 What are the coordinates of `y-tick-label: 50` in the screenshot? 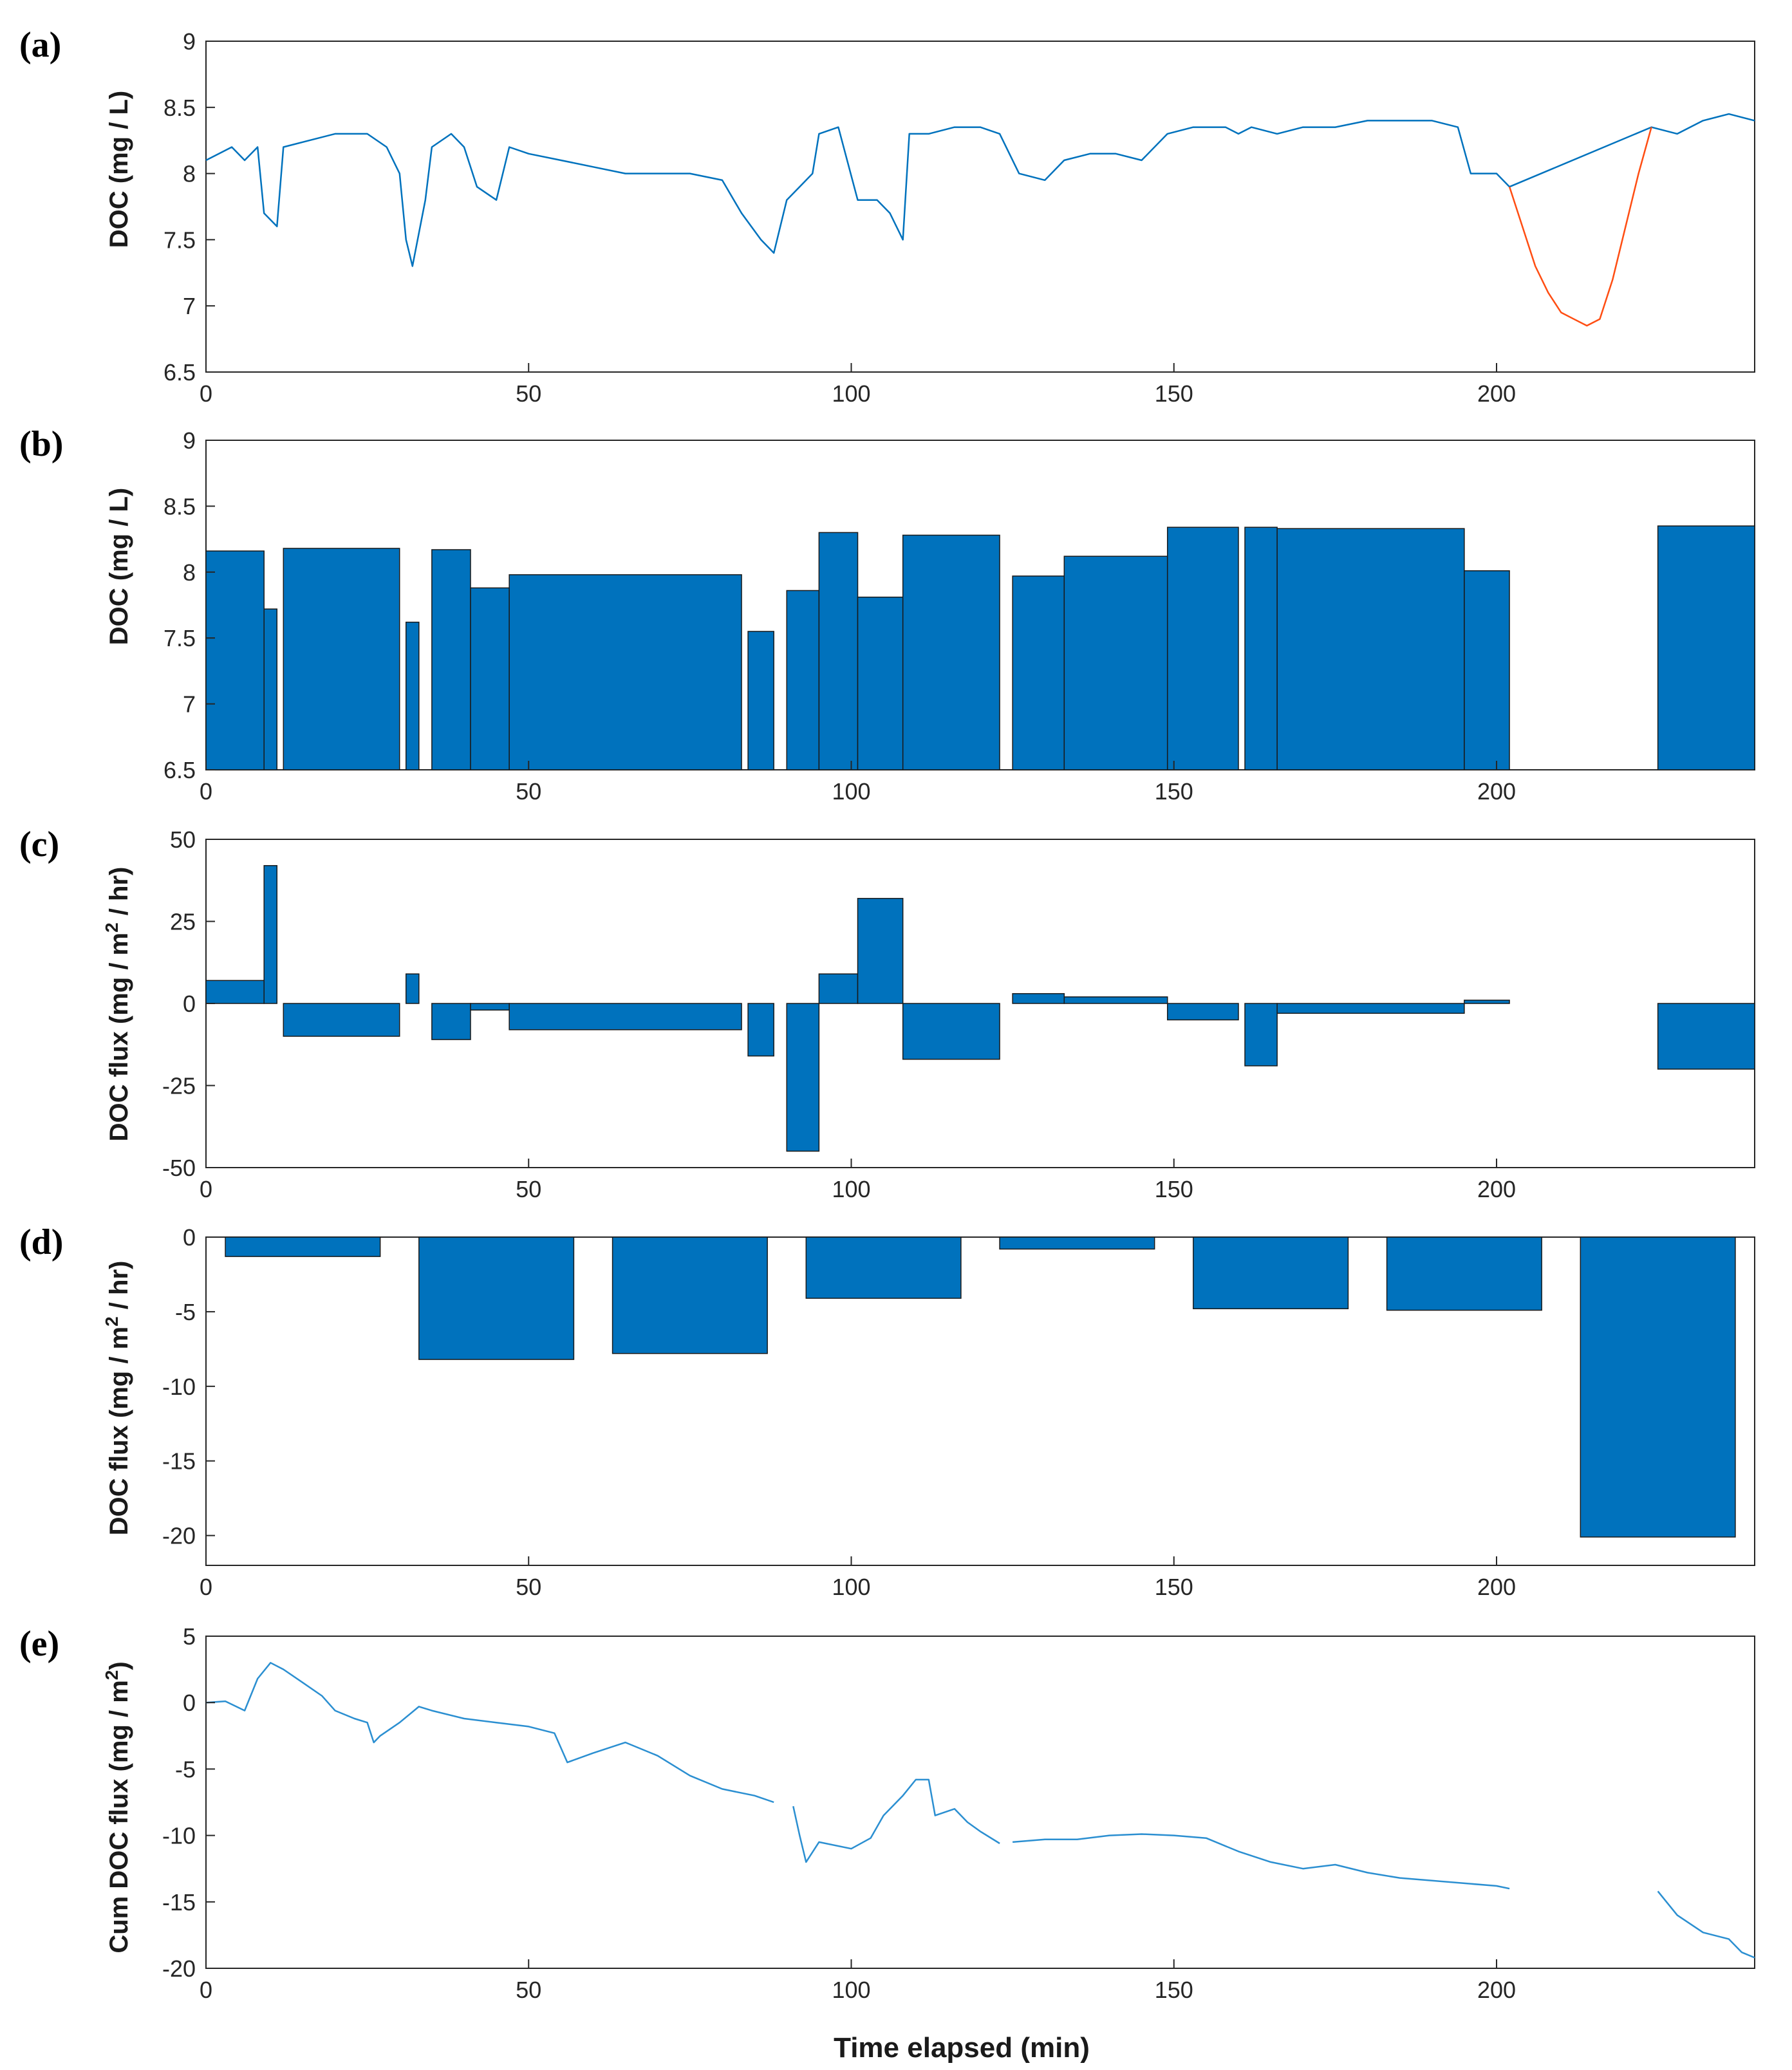 It's located at (183, 839).